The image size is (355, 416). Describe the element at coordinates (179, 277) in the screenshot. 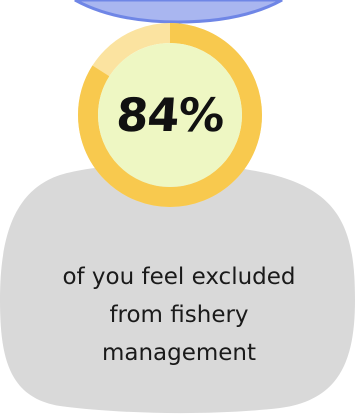

I see `caption-line-1: of you feel excluded` at that location.